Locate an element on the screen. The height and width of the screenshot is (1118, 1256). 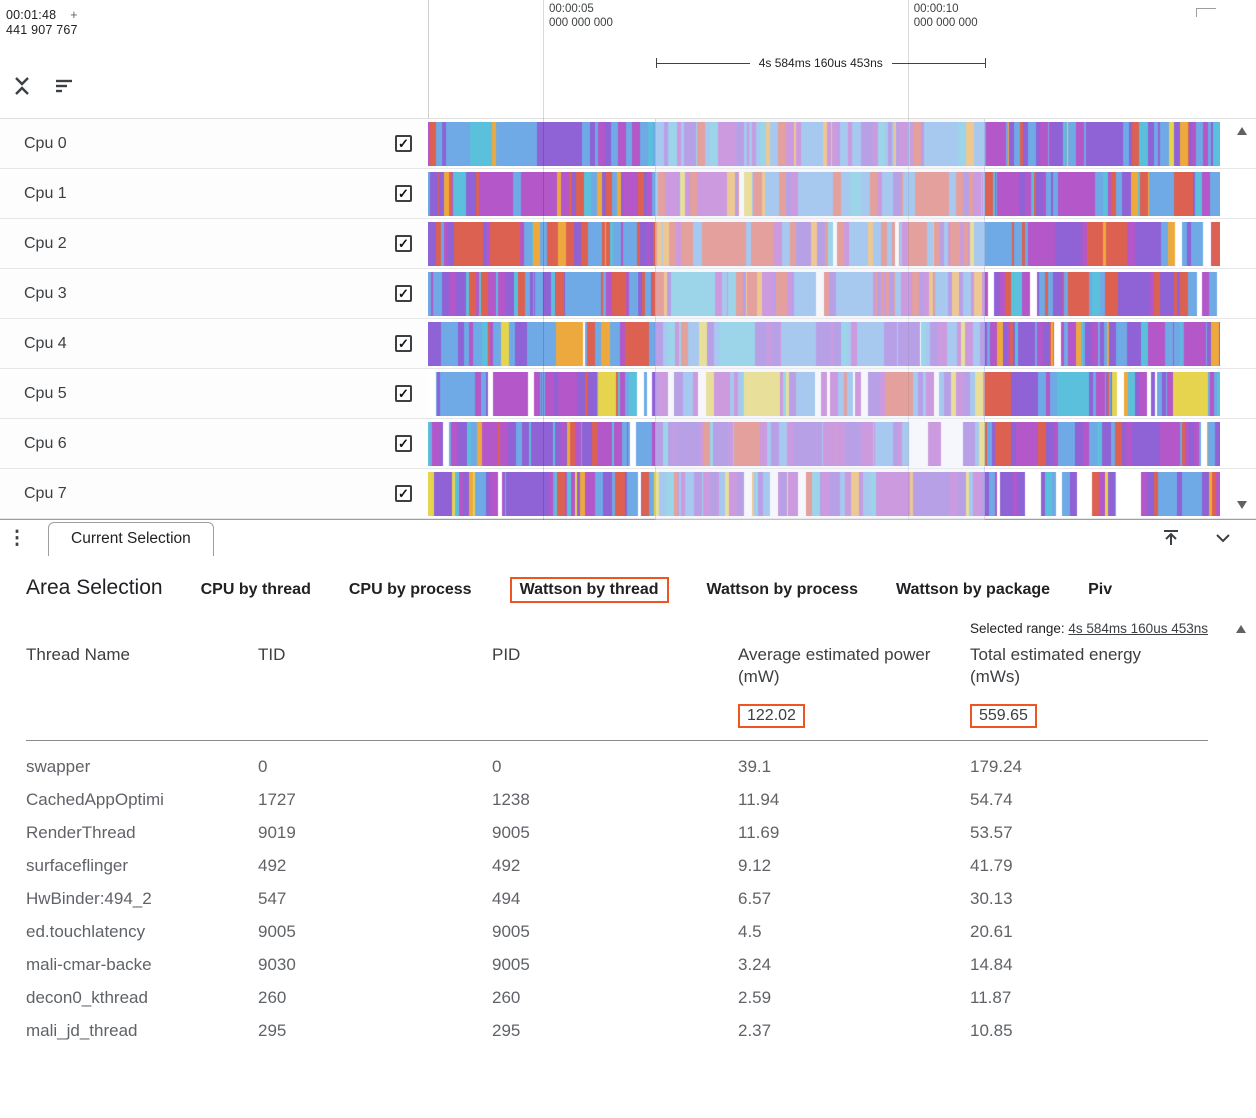
track-label-cell: Cpu 5 ✓ is located at coordinates (214, 393).